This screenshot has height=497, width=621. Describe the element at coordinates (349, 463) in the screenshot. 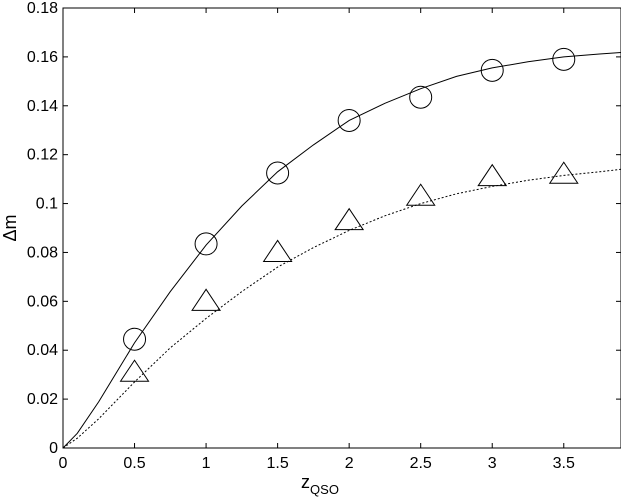

I see `x-tick-label: 2` at that location.